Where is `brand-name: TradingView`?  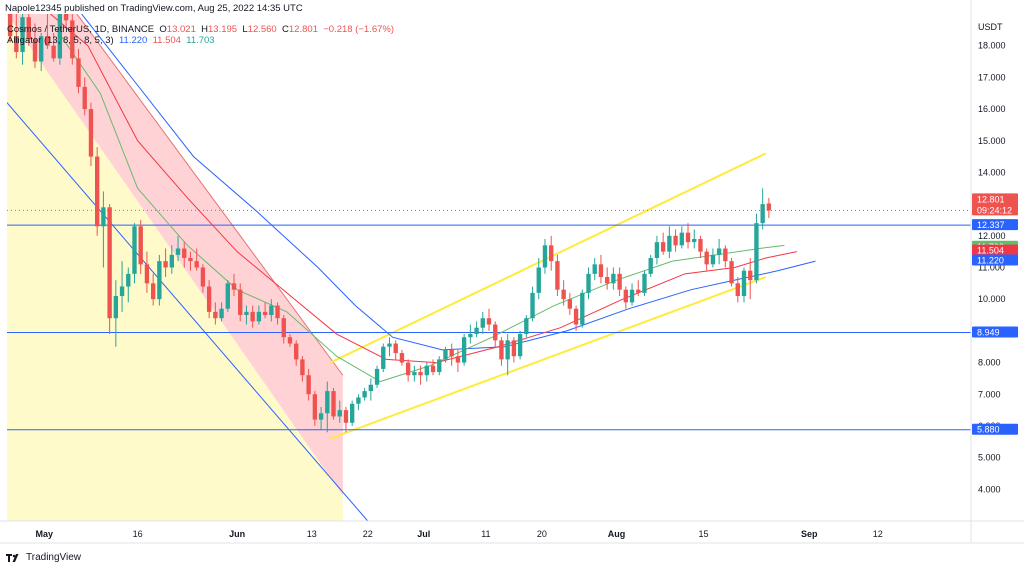
brand-name: TradingView is located at coordinates (54, 557).